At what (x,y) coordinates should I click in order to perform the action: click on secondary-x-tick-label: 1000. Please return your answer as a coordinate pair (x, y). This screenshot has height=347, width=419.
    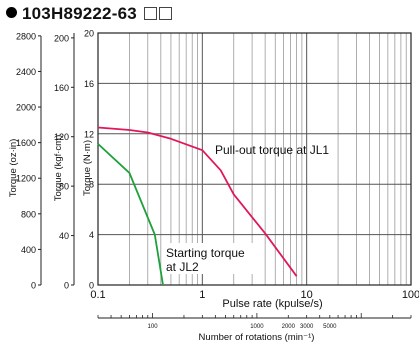
    Looking at the image, I should click on (257, 327).